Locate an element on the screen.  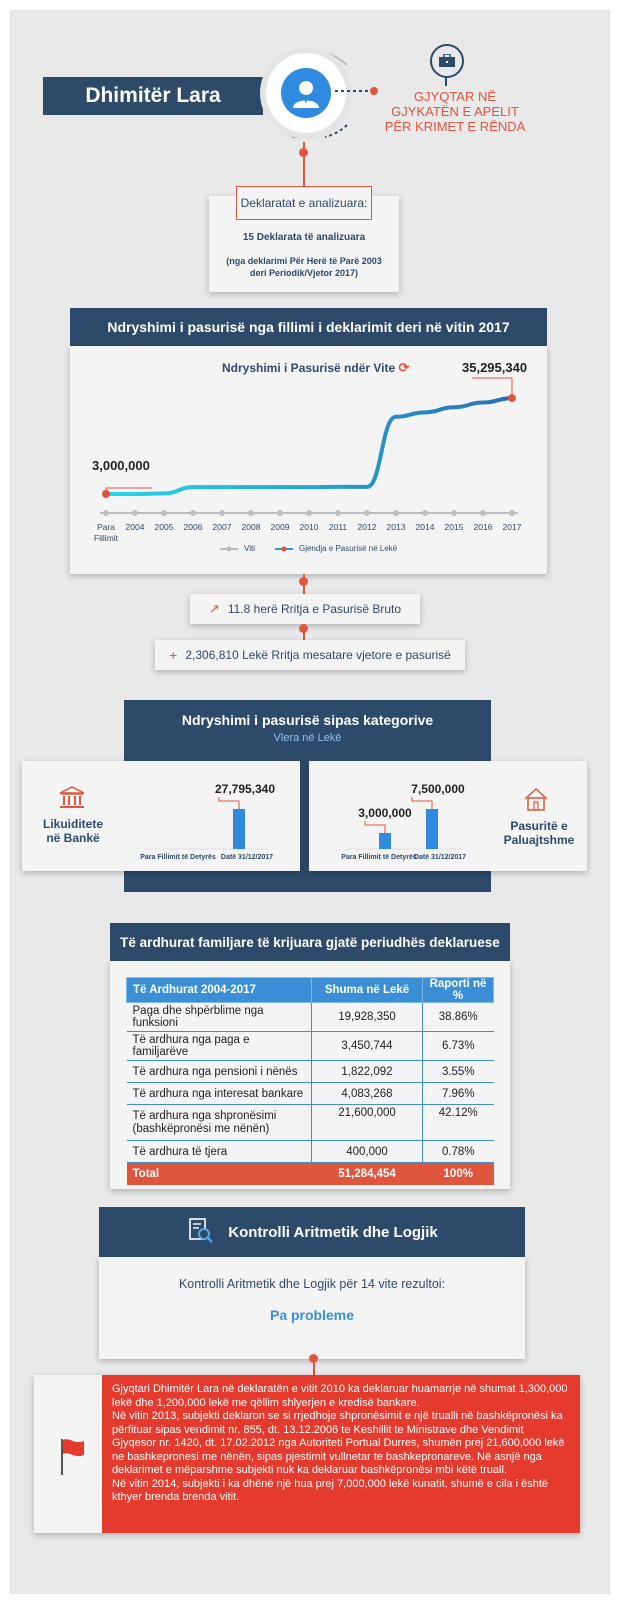
check-result: Pa probleme is located at coordinates (312, 1315).